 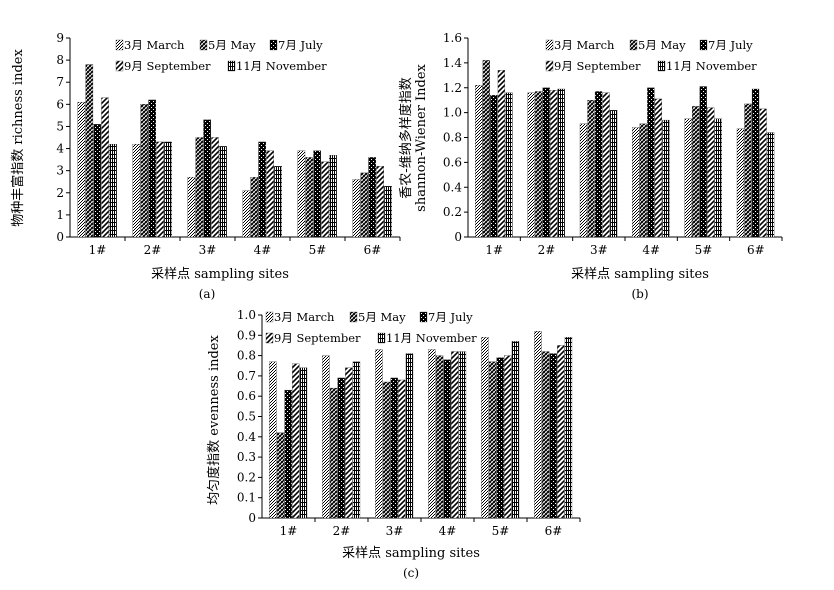 I want to click on y-axis-title-en: shannon-Wiener Index, so click(x=421, y=137).